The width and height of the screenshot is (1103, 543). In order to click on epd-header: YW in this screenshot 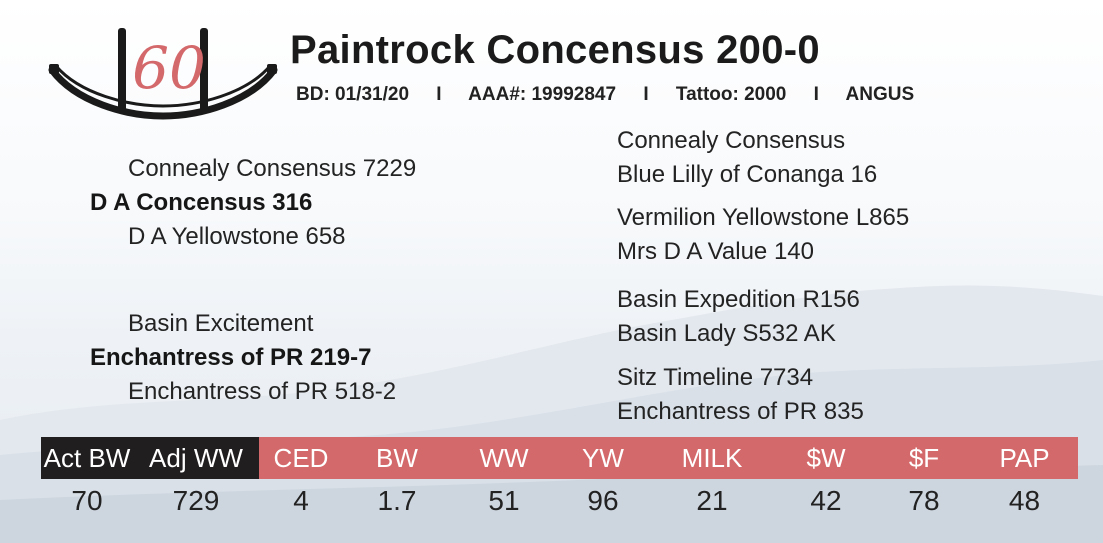, I will do `click(603, 458)`.